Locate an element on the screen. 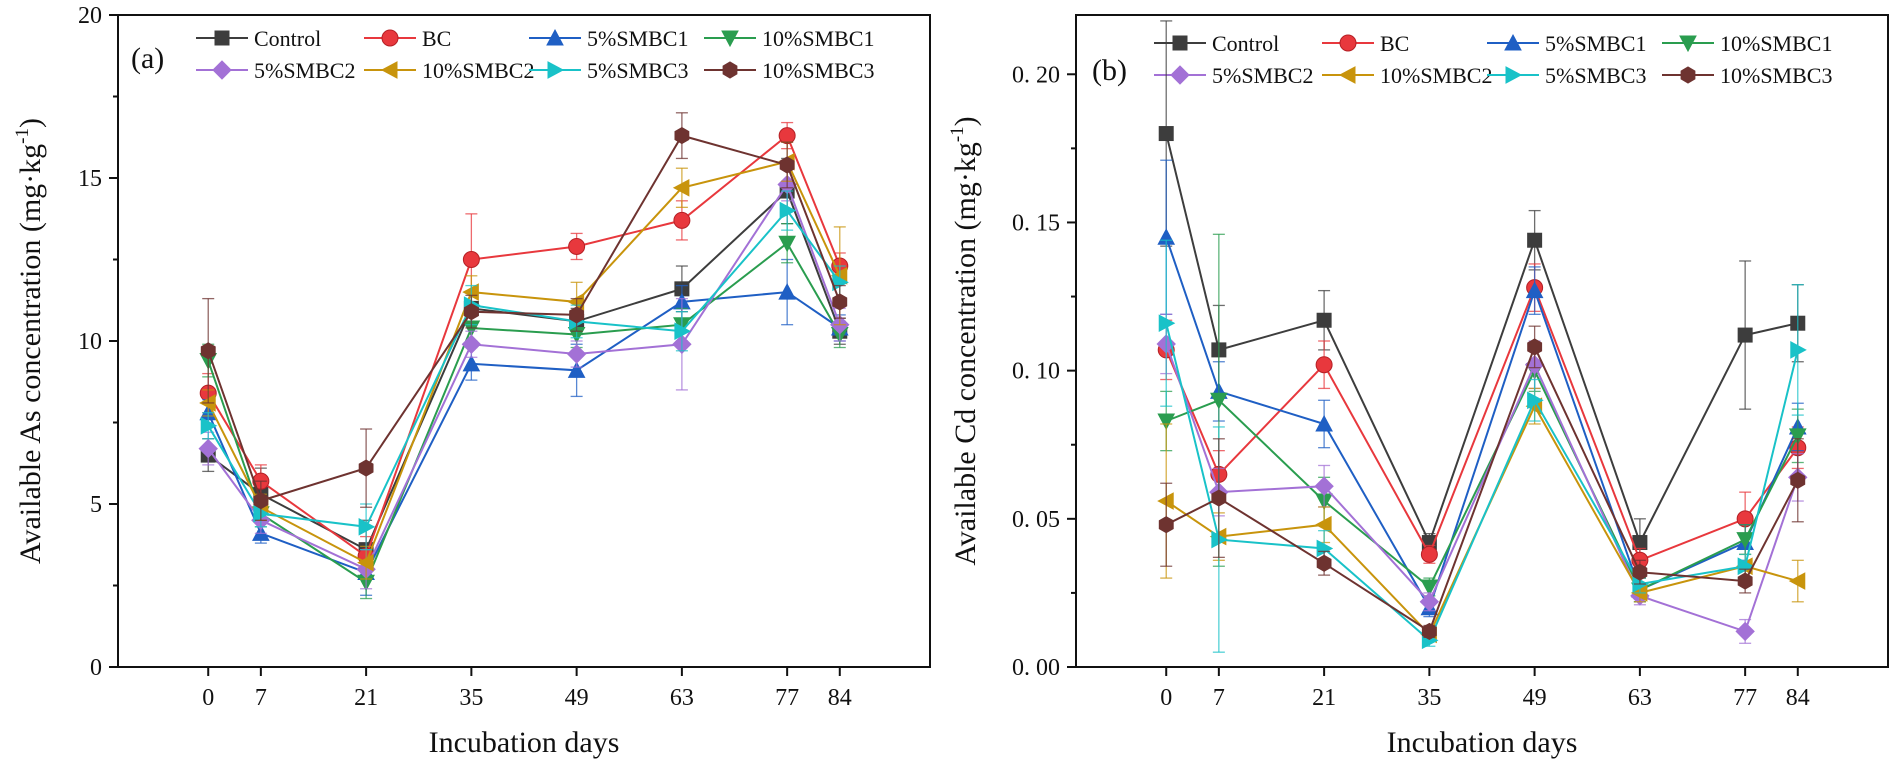 The height and width of the screenshot is (765, 1896). legend-label: 5%SMBC3 is located at coordinates (1595, 75).